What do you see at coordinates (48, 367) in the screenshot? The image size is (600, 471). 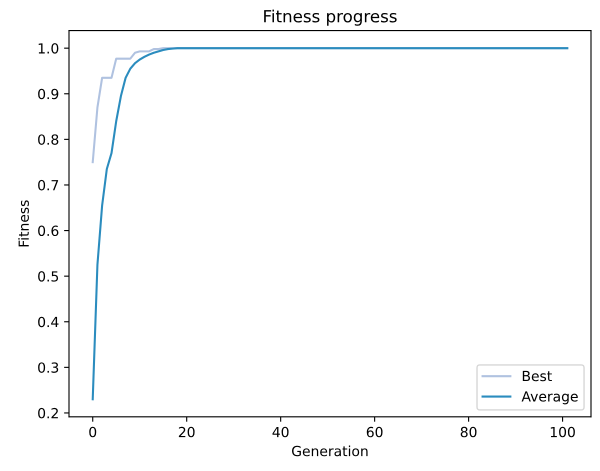 I see `y-tick-label: 0.3` at bounding box center [48, 367].